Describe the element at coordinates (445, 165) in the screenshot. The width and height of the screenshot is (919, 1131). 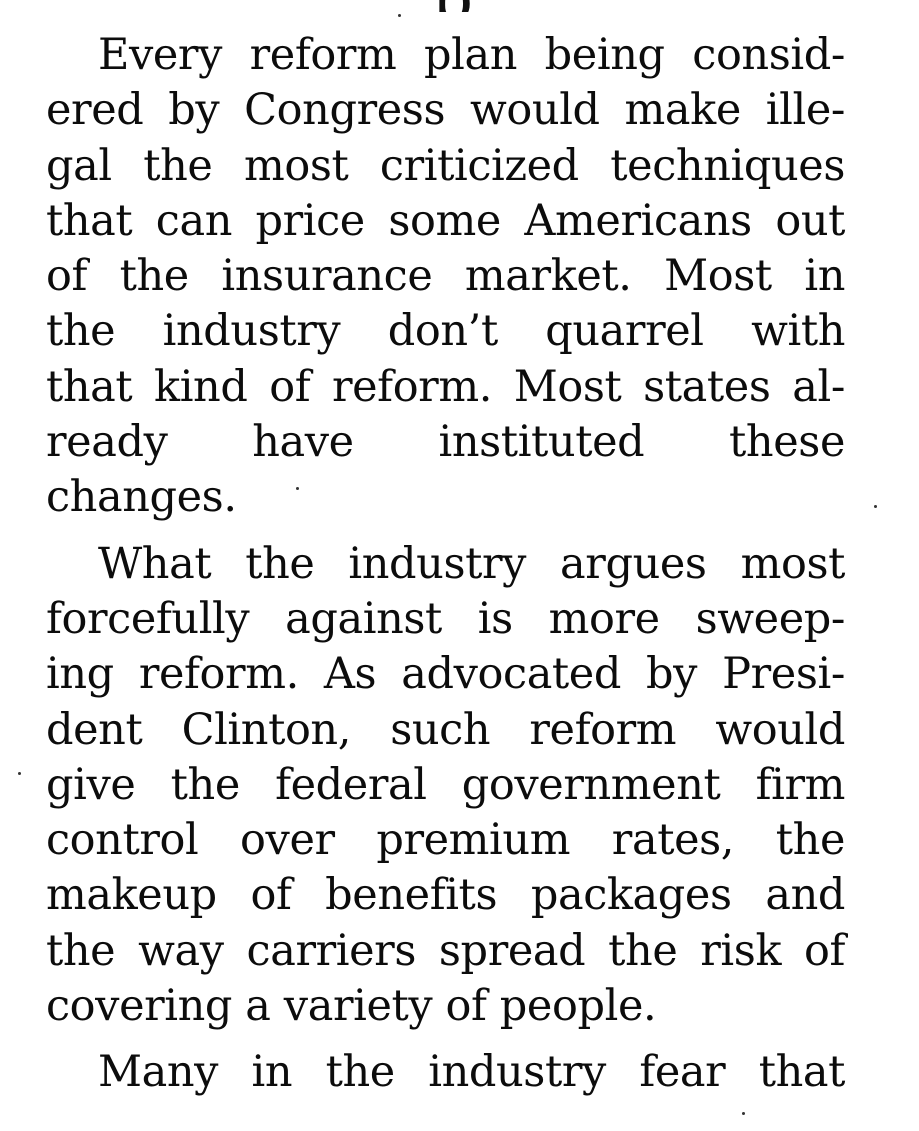
I see `text-line: gal the most criticized techniques` at that location.